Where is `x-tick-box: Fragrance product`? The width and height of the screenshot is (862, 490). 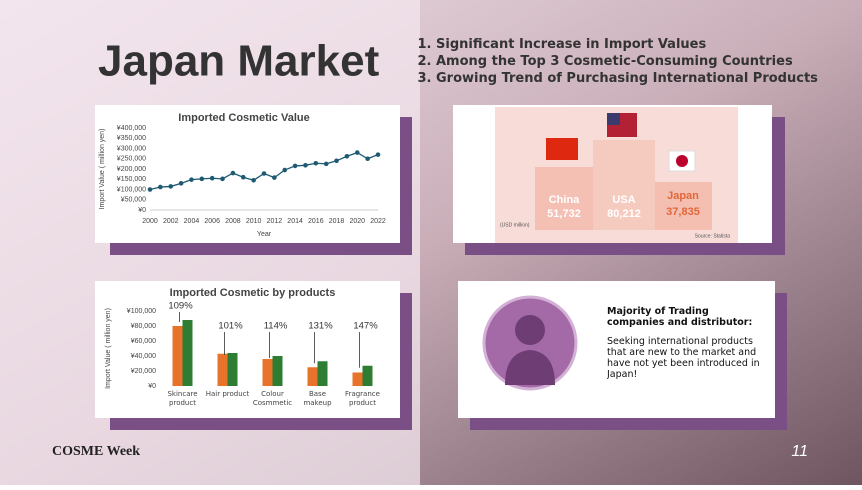 x-tick-box: Fragrance product is located at coordinates (362, 398).